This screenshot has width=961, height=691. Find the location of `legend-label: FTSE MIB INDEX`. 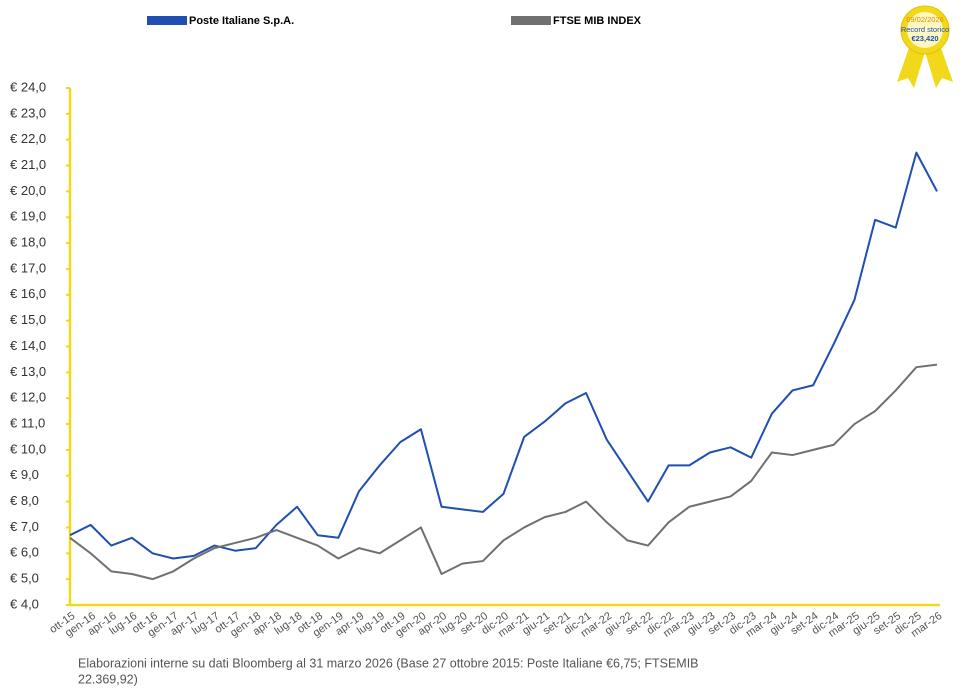

legend-label: FTSE MIB INDEX is located at coordinates (597, 21).